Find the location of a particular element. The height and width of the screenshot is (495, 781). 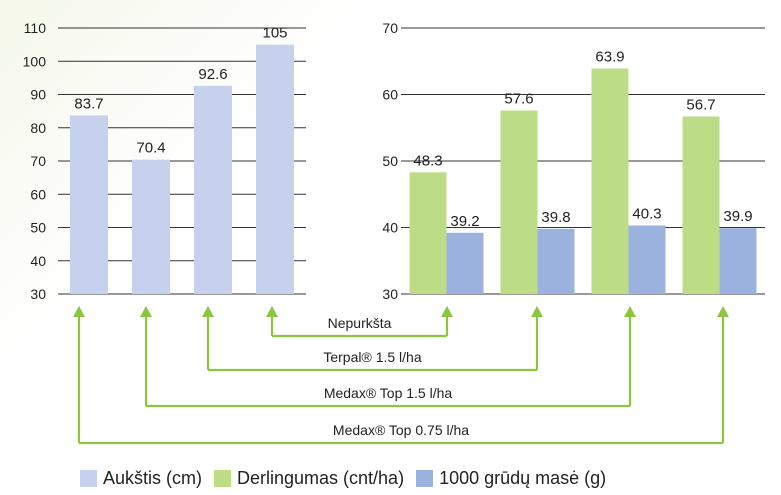

legend-item-height: Aukštis (cm) is located at coordinates (141, 478).